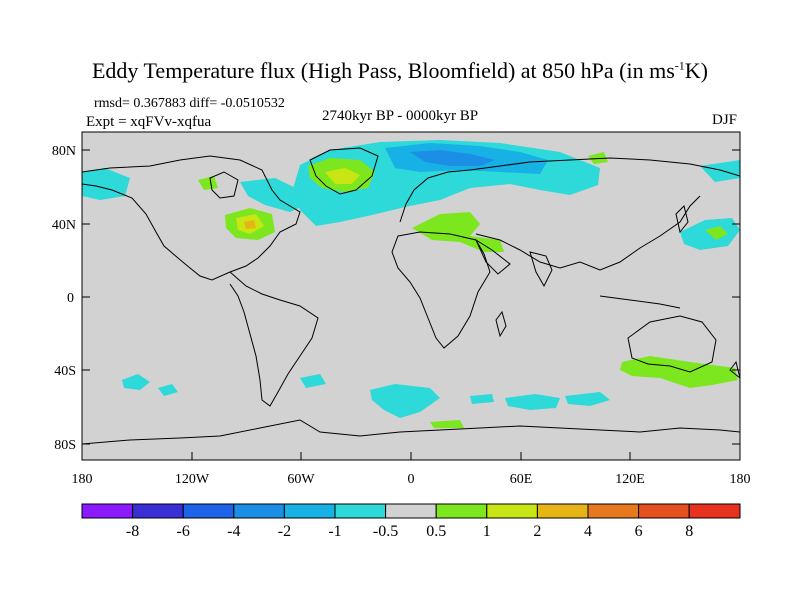  Describe the element at coordinates (689, 531) in the screenshot. I see `colorbar-label: 8` at that location.